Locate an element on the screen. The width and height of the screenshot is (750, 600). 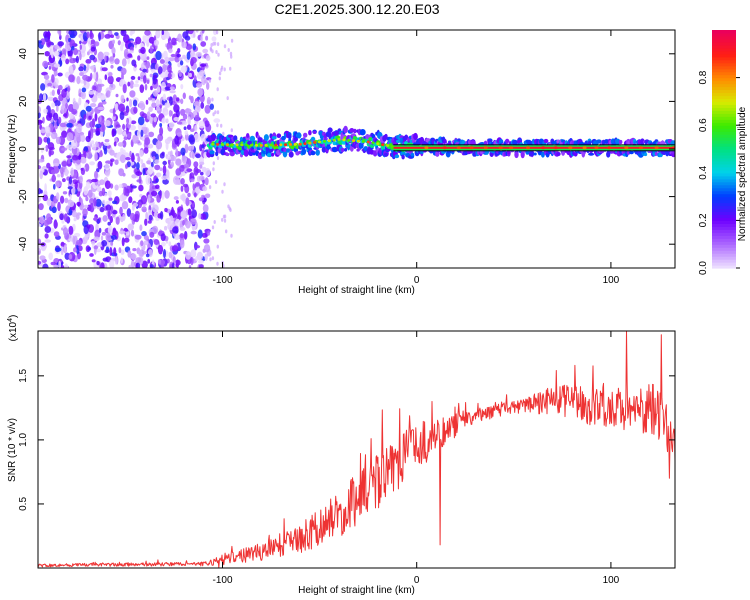
x-tick-label: 100 is located at coordinates (611, 280).